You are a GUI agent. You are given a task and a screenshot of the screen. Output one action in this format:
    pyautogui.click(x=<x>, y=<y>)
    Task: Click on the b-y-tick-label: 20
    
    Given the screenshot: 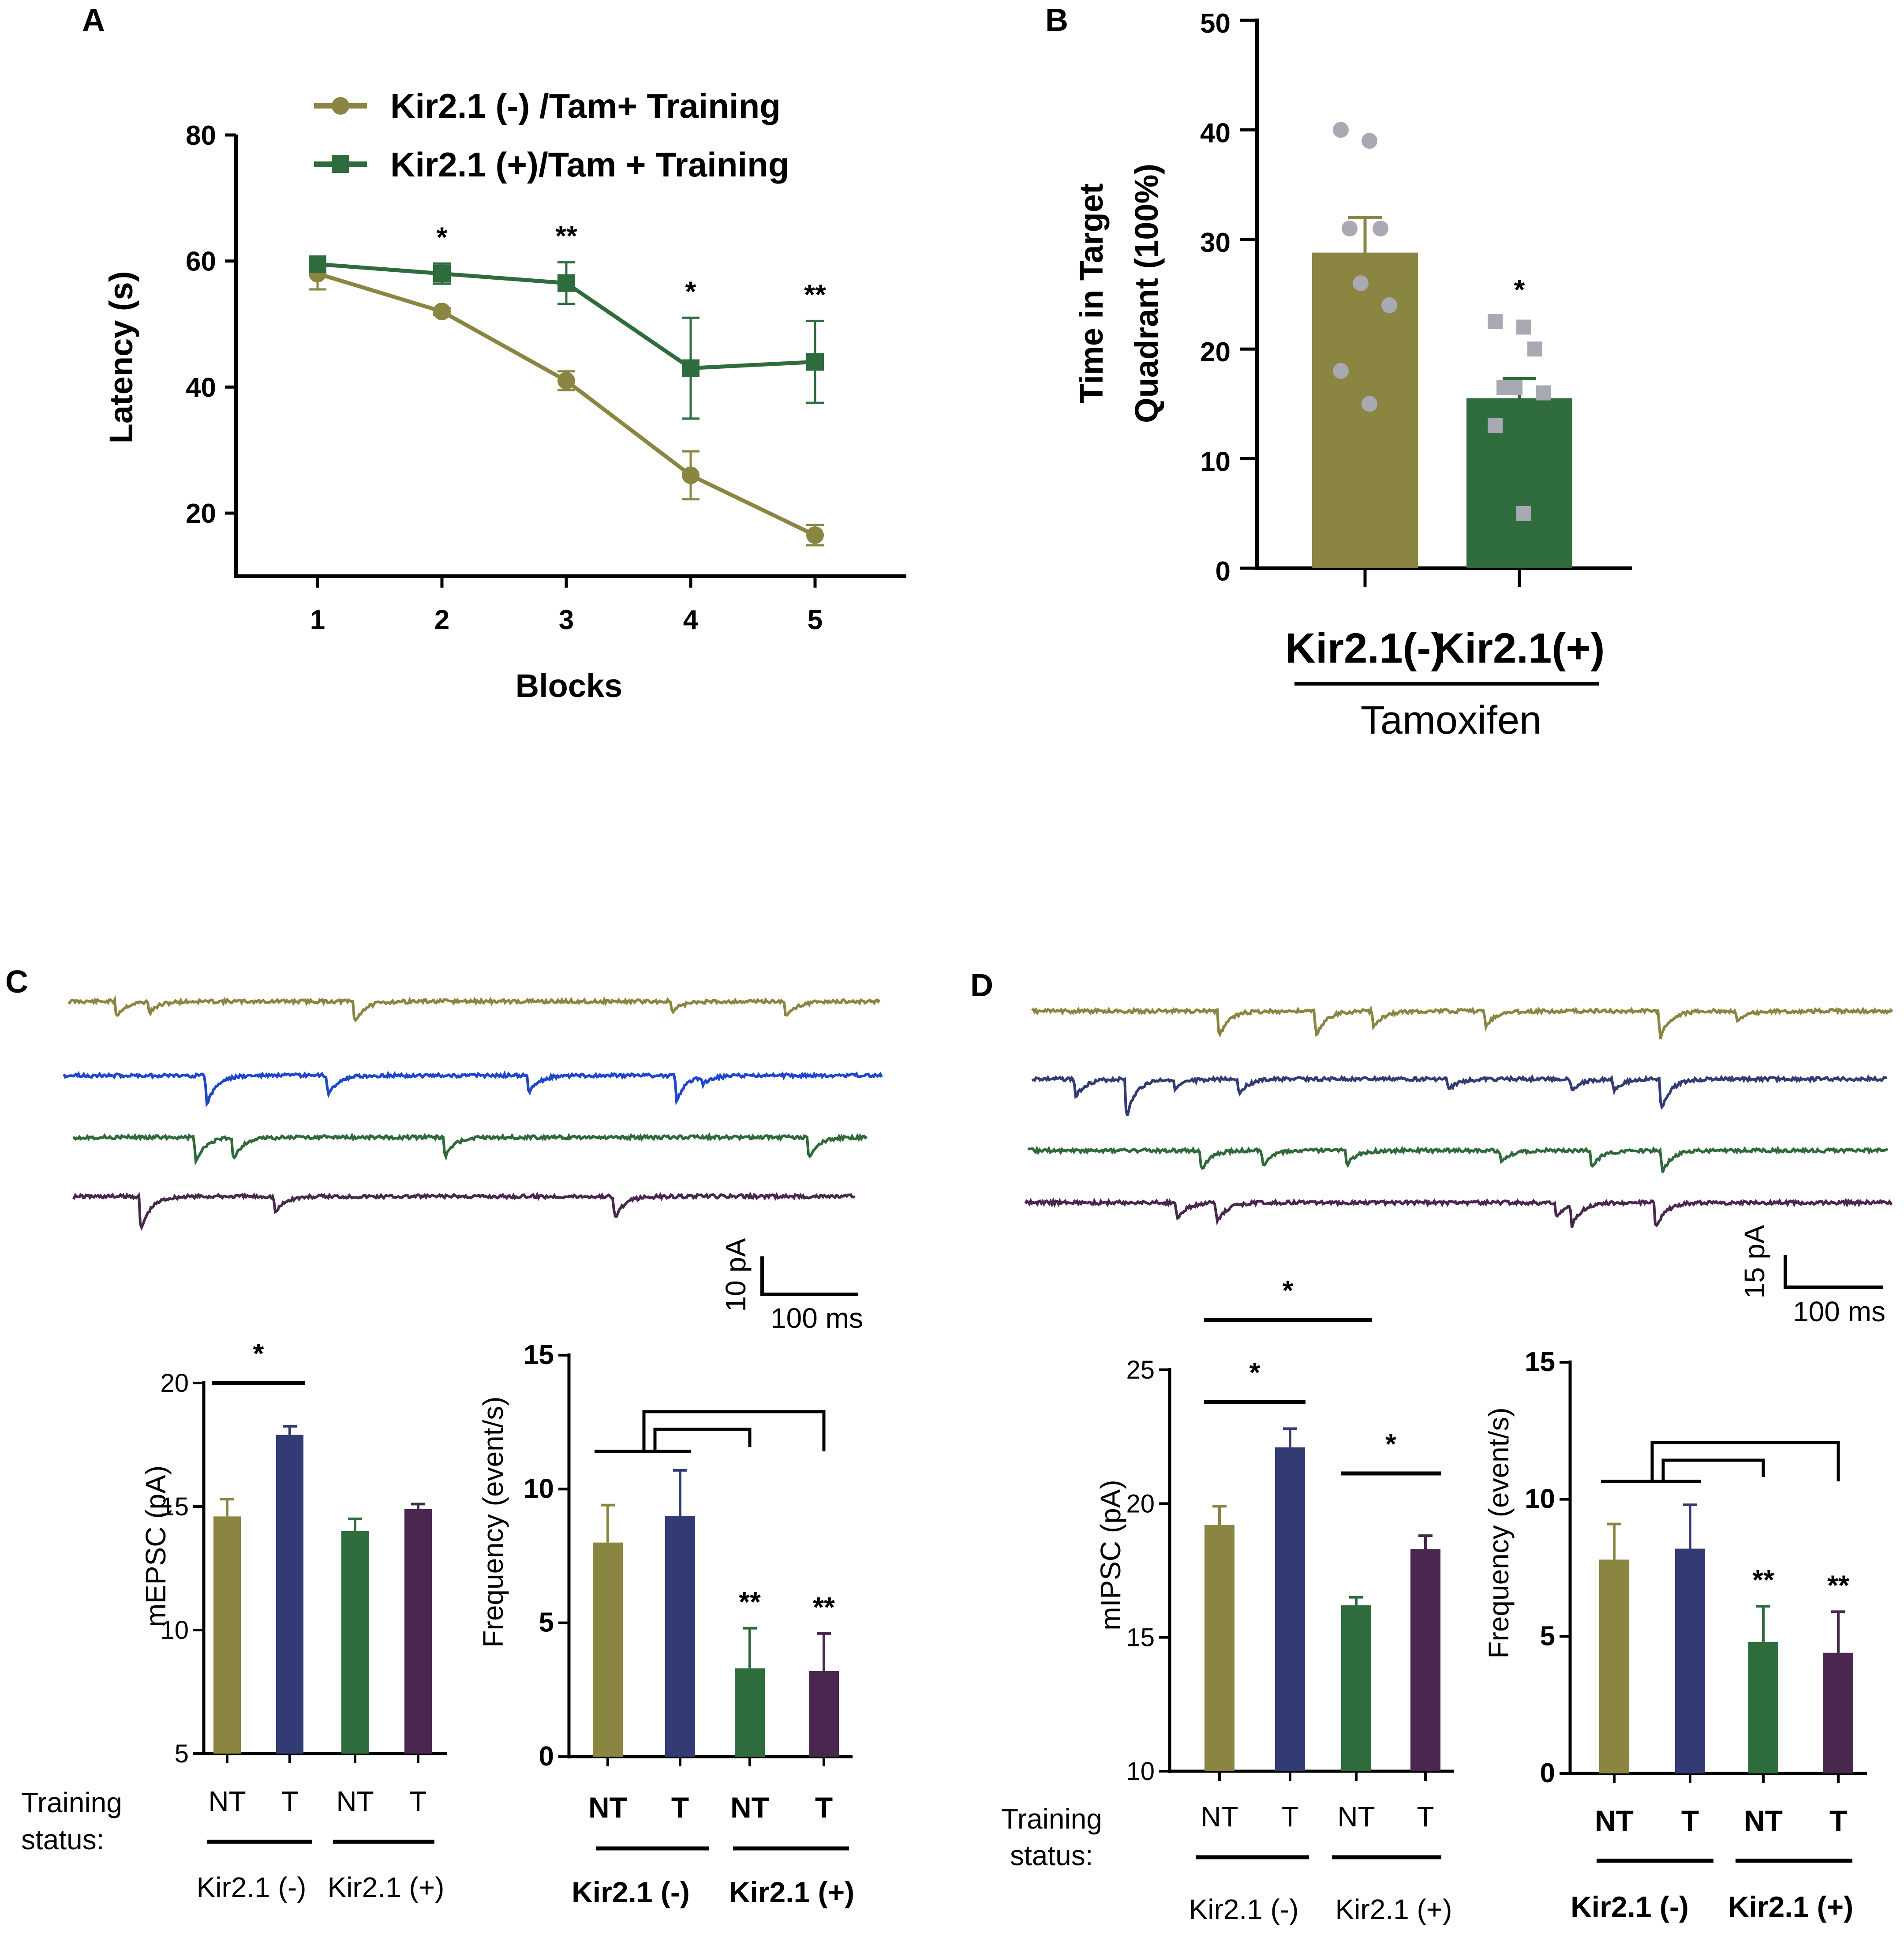 What is the action you would take?
    pyautogui.click(x=1216, y=352)
    